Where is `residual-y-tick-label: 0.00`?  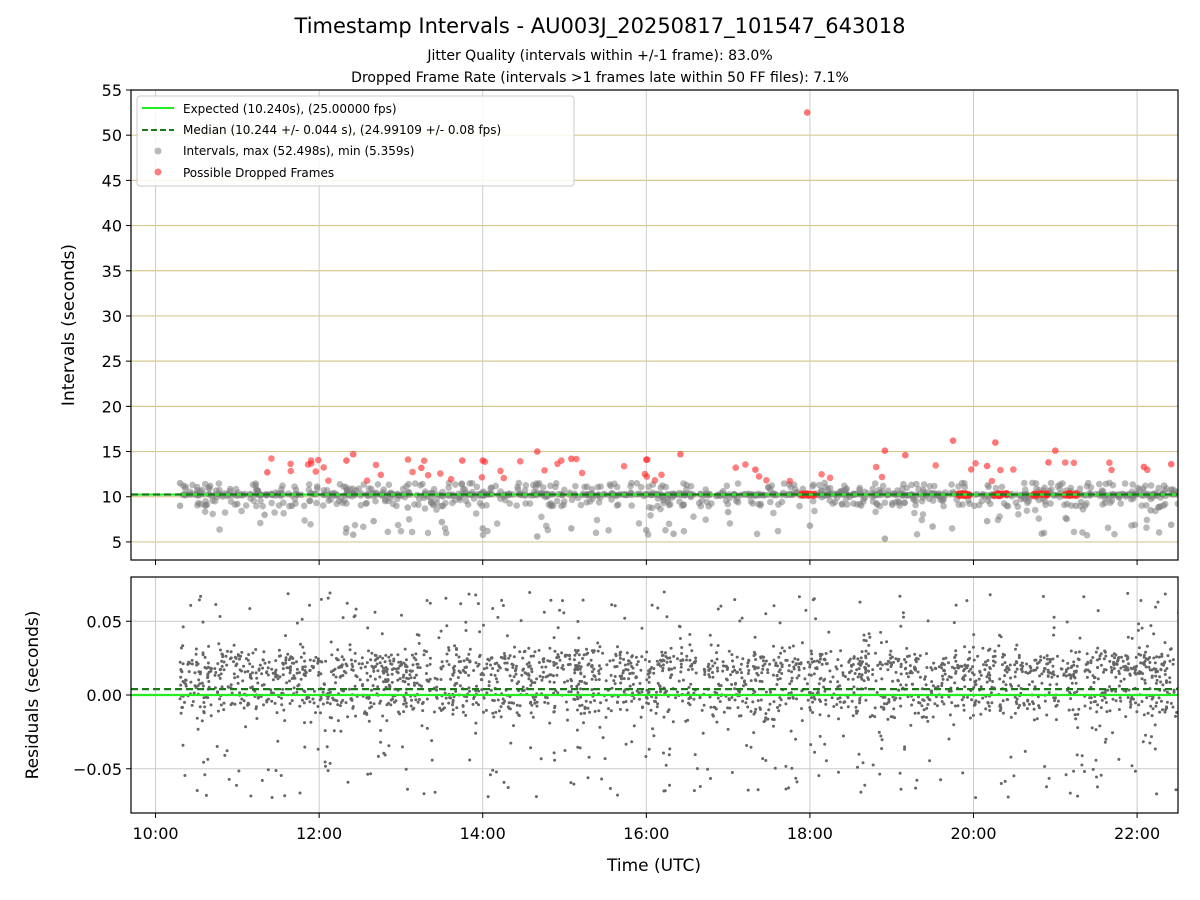 residual-y-tick-label: 0.00 is located at coordinates (104, 695).